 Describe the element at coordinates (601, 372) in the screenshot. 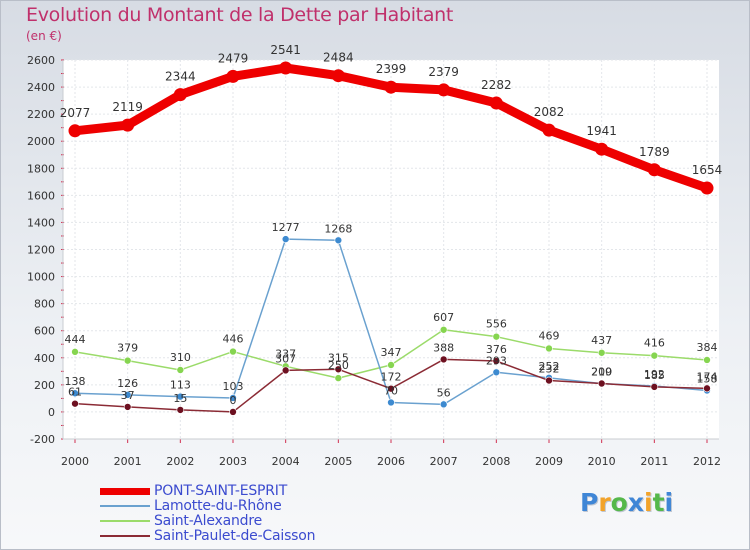

I see `data-label: 209` at that location.